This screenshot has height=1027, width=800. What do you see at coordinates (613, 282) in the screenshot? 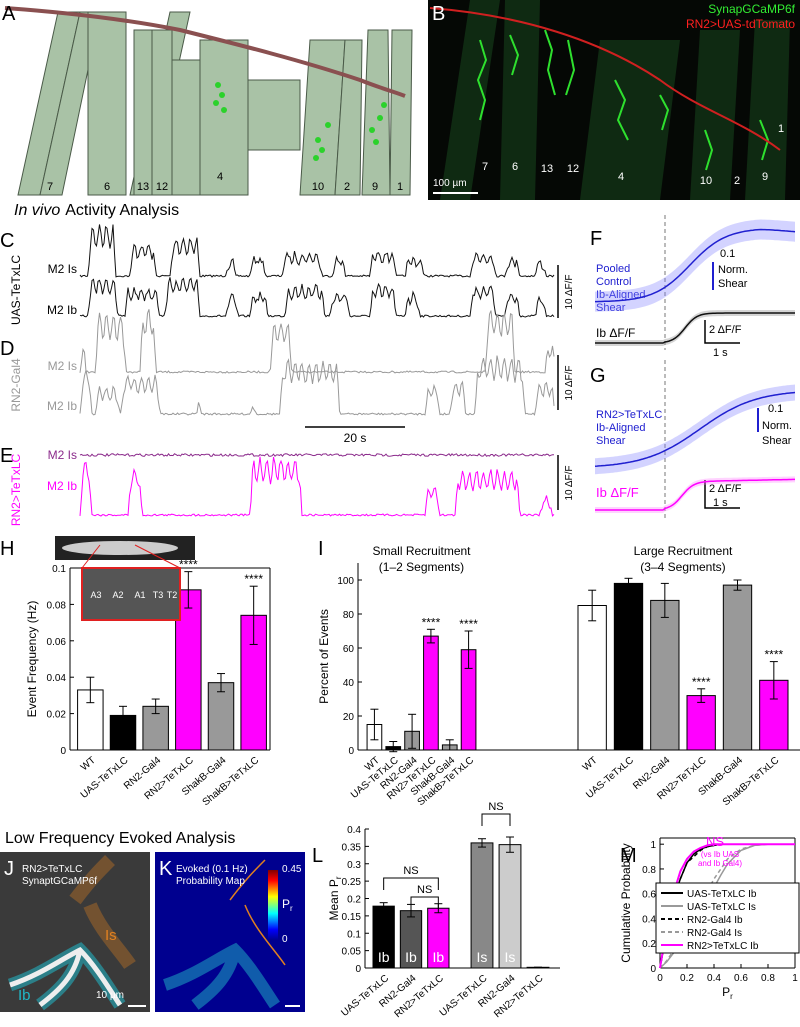
I see `label-line: Control` at bounding box center [613, 282].